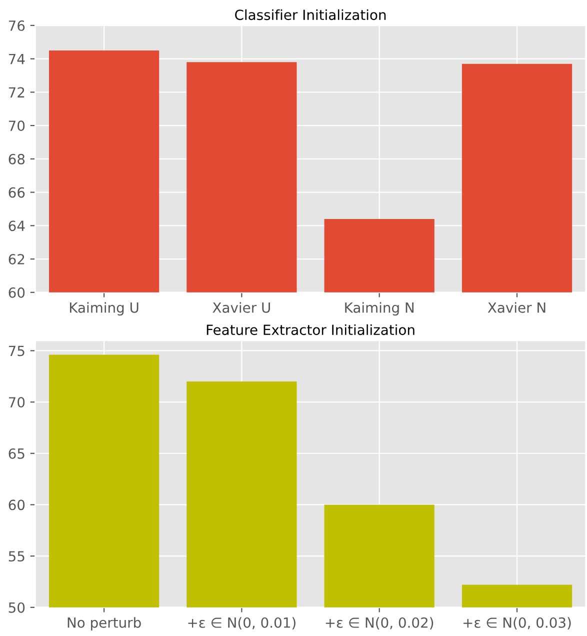  I want to click on chart-title: Classifier Initialization, so click(310, 14).